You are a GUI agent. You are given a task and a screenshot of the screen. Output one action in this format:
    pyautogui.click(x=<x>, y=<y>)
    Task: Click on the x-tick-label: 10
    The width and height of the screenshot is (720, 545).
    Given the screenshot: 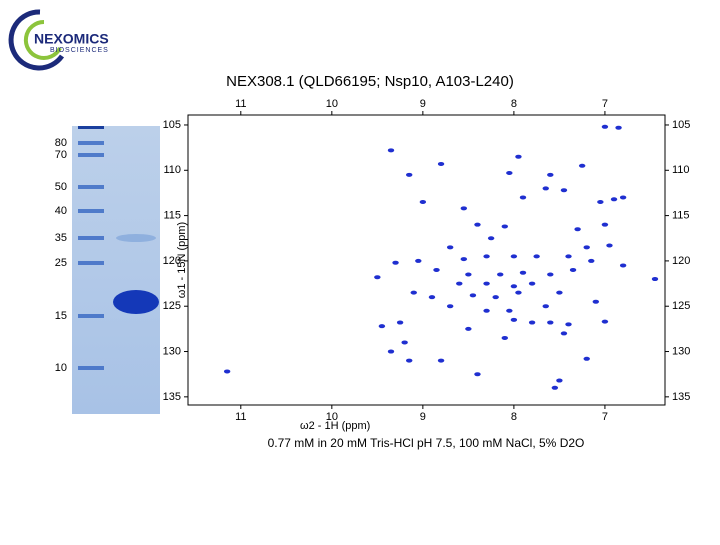 What is the action you would take?
    pyautogui.click(x=332, y=417)
    